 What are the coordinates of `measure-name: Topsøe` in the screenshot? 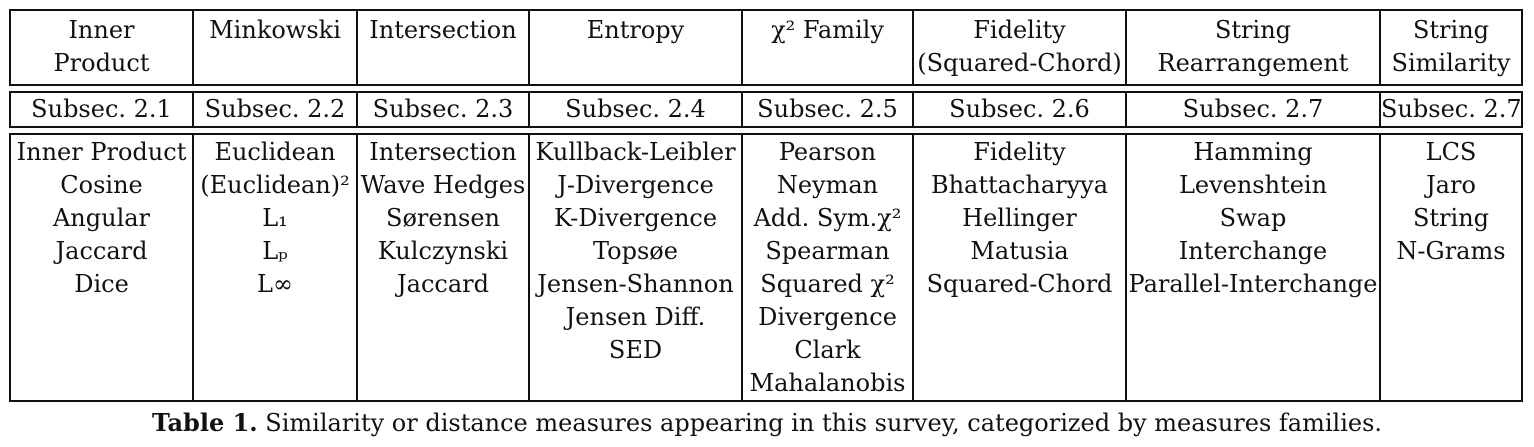 It's located at (635, 251).